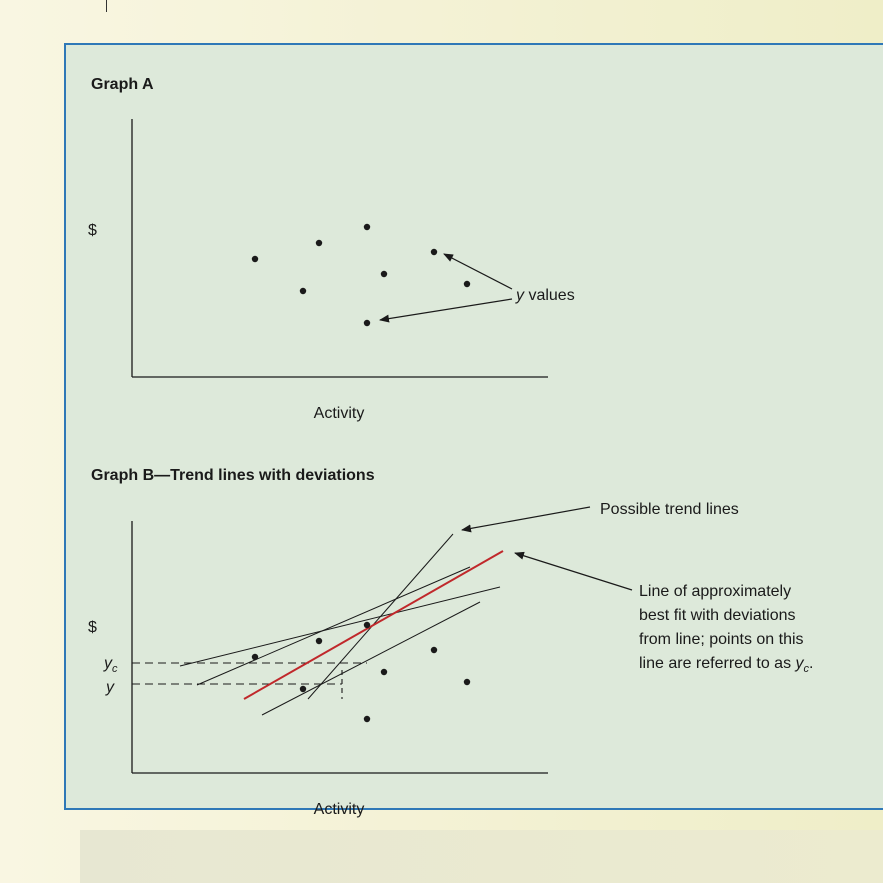 Image resolution: width=883 pixels, height=883 pixels. I want to click on footer-band, so click(481, 856).